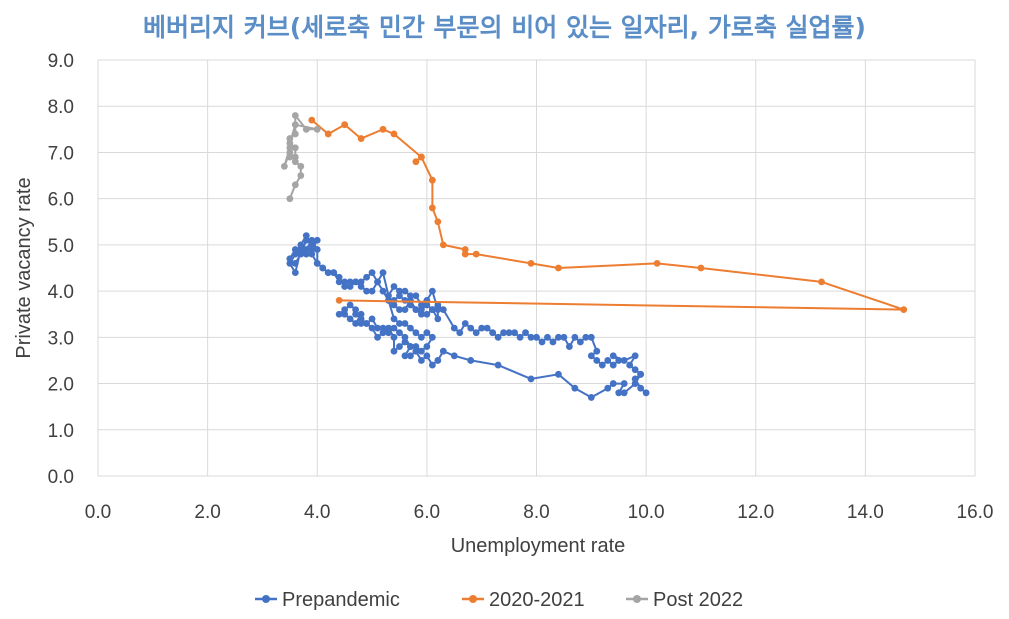  Describe the element at coordinates (537, 600) in the screenshot. I see `legend-label: 2020-2021` at that location.